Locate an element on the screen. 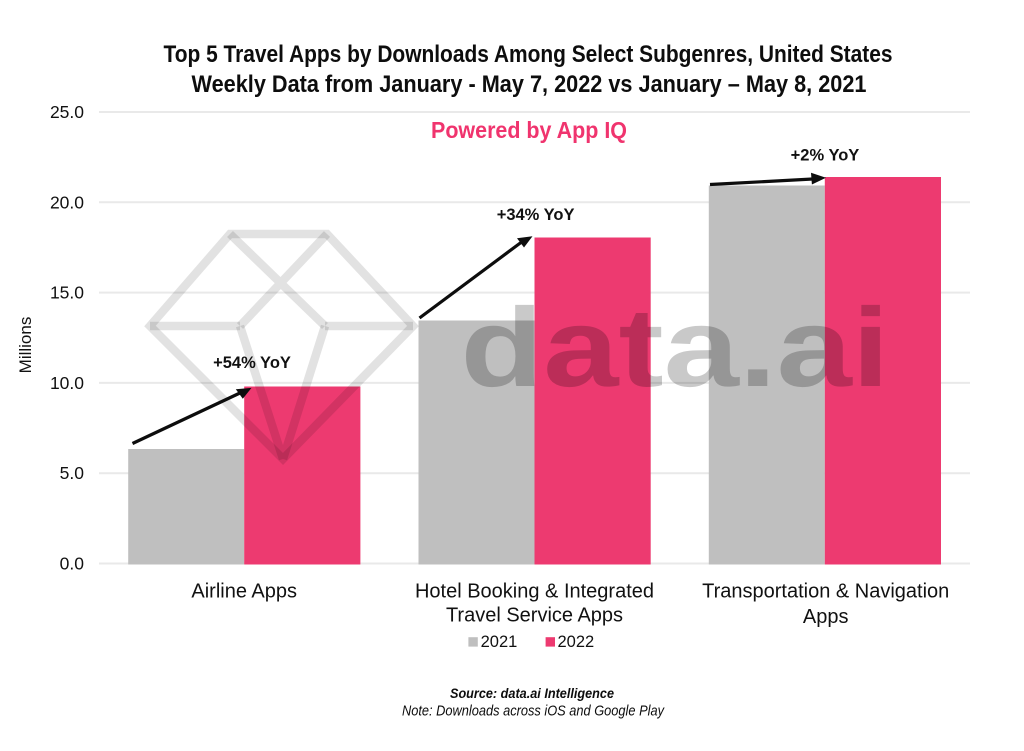 This screenshot has height=751, width=1024. svg-text: 10.0 is located at coordinates (67, 383).